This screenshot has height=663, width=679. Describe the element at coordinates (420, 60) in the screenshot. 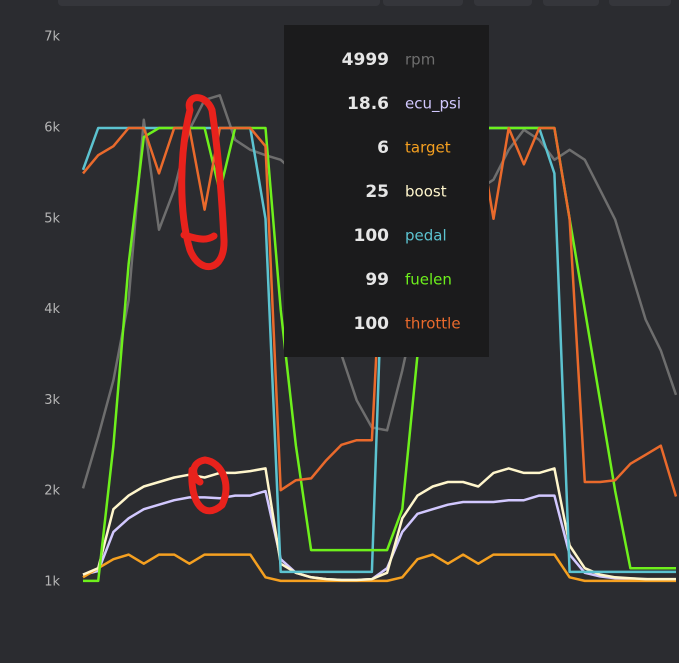

I see `tooltip-series-name: rpm` at that location.